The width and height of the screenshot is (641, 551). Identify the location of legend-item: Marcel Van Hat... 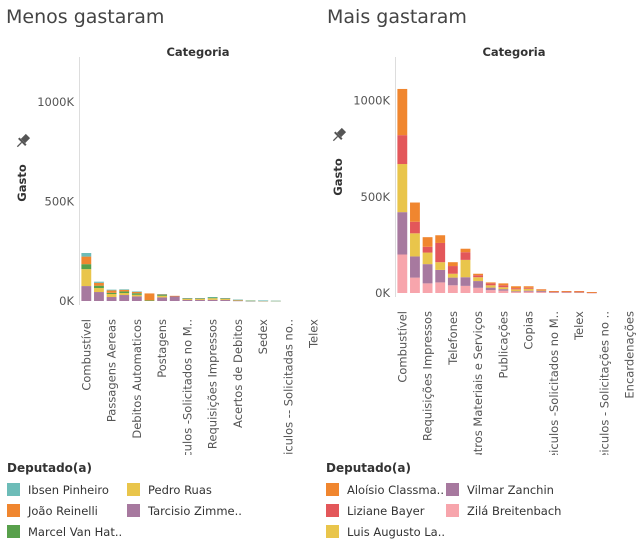
(67, 531).